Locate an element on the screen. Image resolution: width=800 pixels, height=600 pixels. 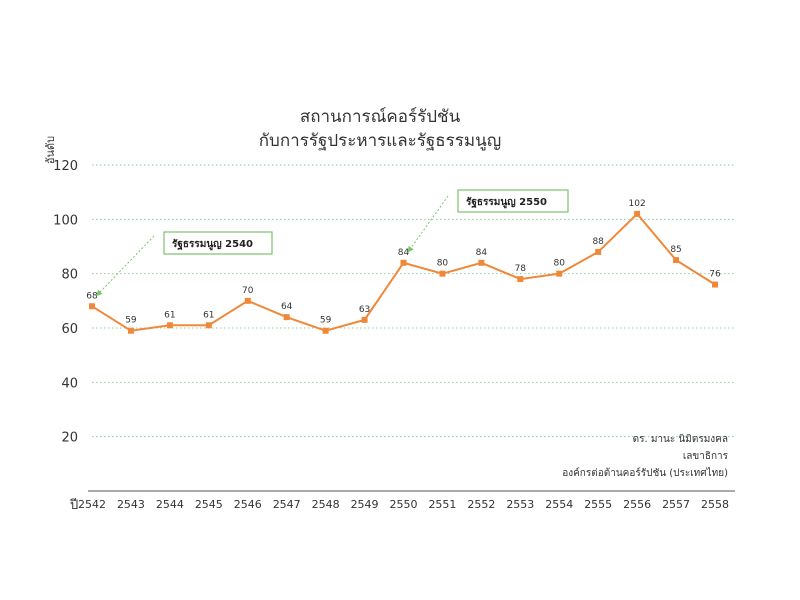
x-tick-label: 2549 is located at coordinates (365, 504).